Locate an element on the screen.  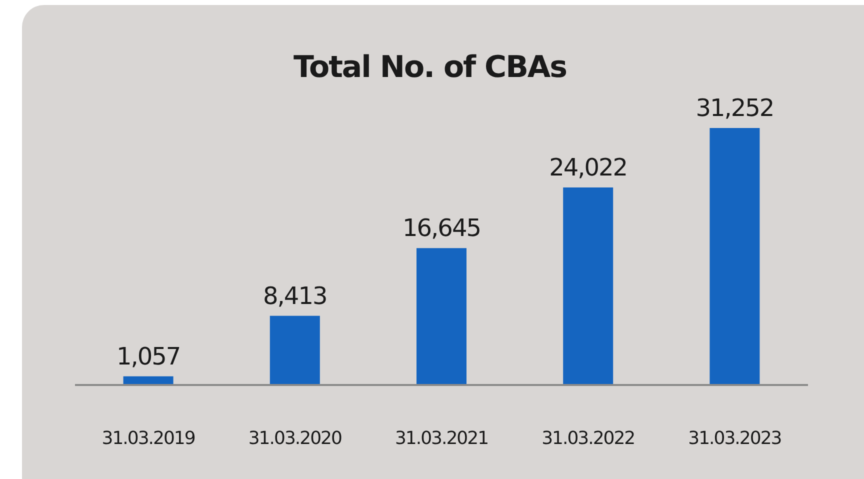
data-label: 24,022 is located at coordinates (588, 167).